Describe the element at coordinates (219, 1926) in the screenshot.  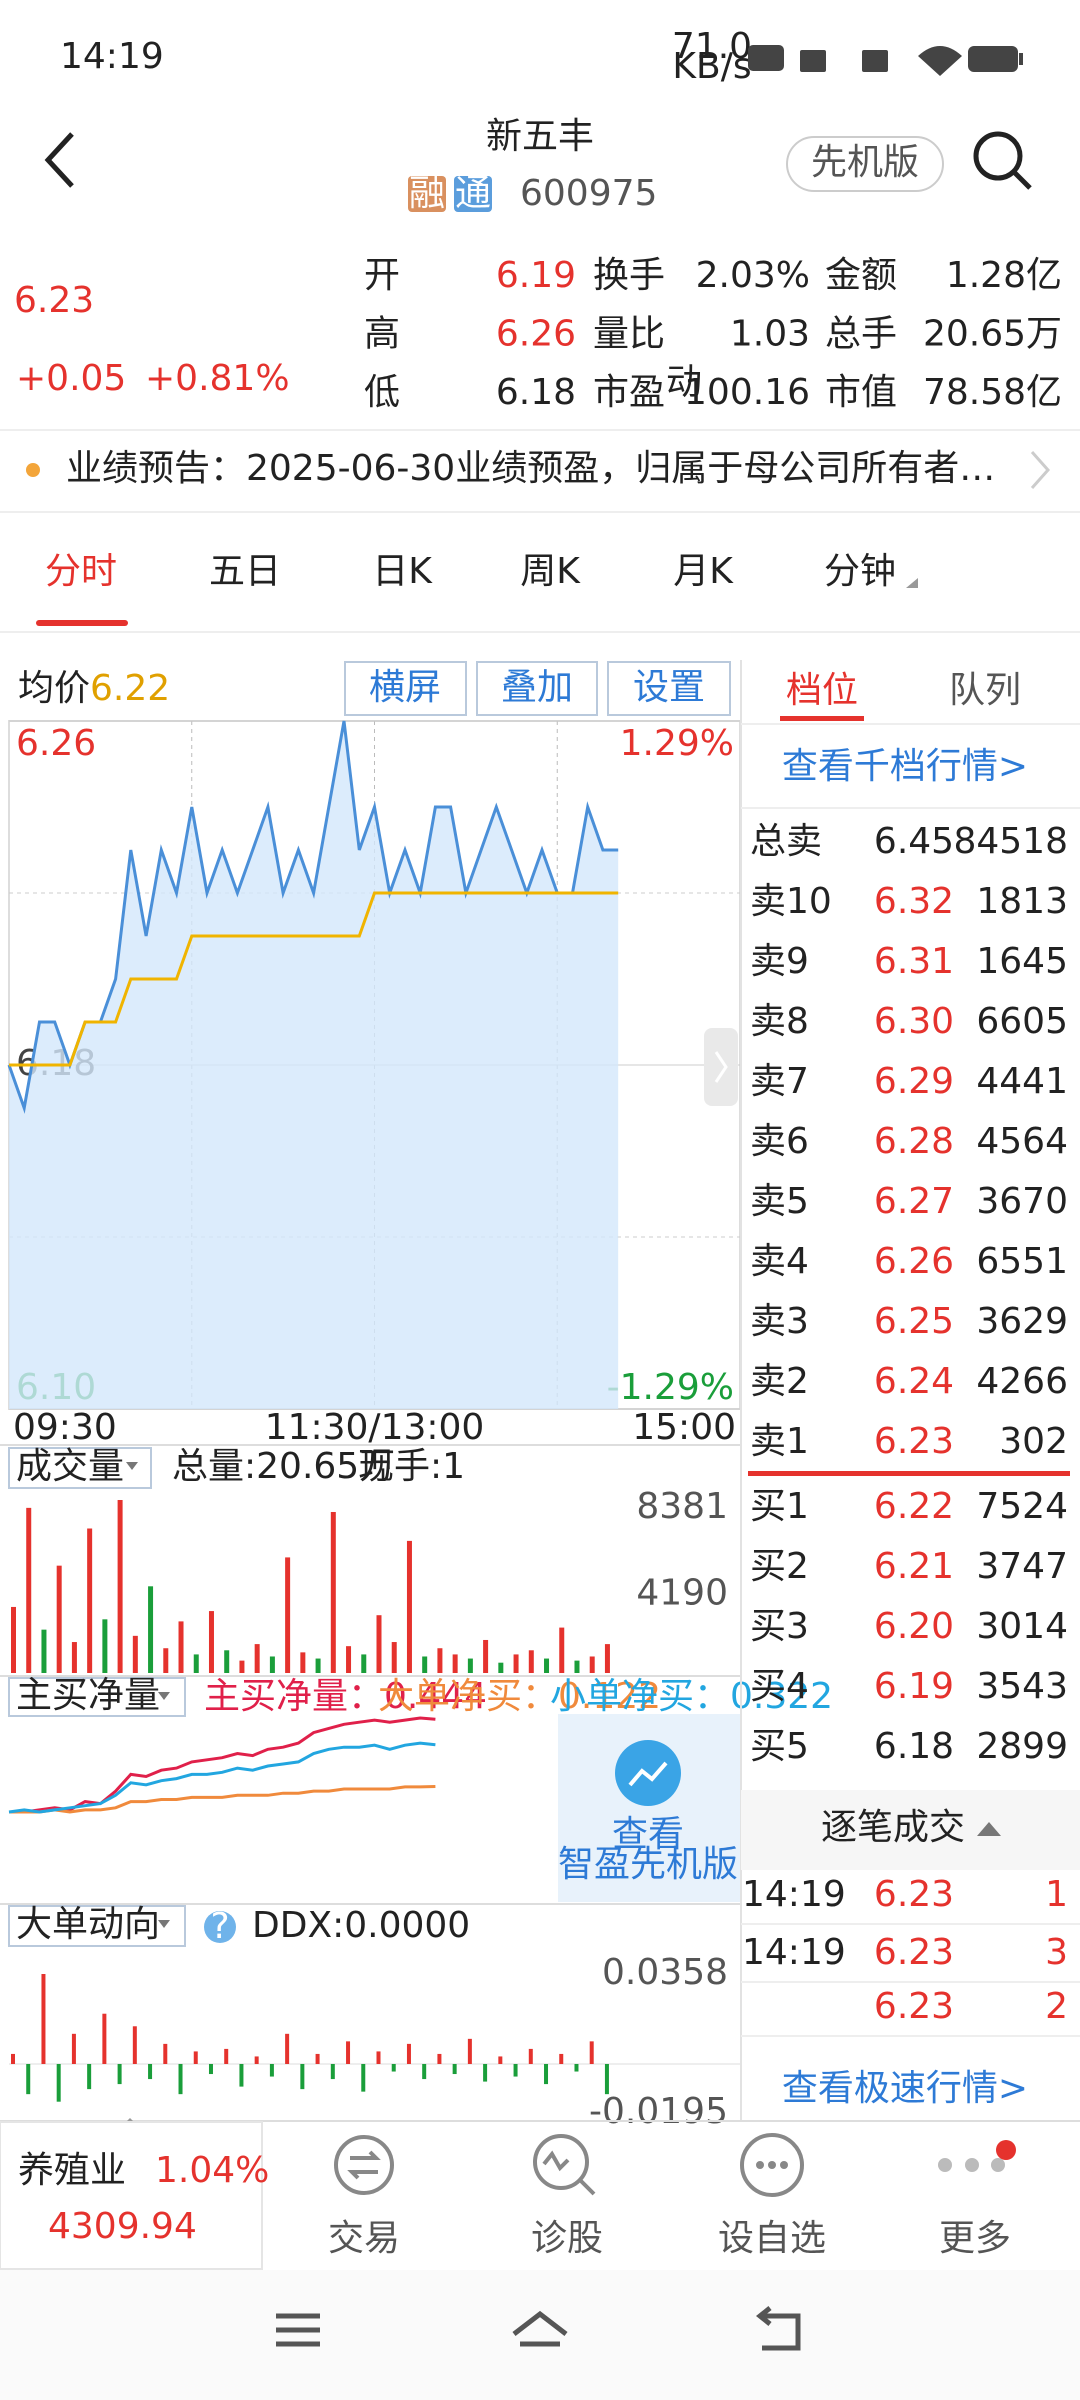
I see `help-icon: ?` at that location.